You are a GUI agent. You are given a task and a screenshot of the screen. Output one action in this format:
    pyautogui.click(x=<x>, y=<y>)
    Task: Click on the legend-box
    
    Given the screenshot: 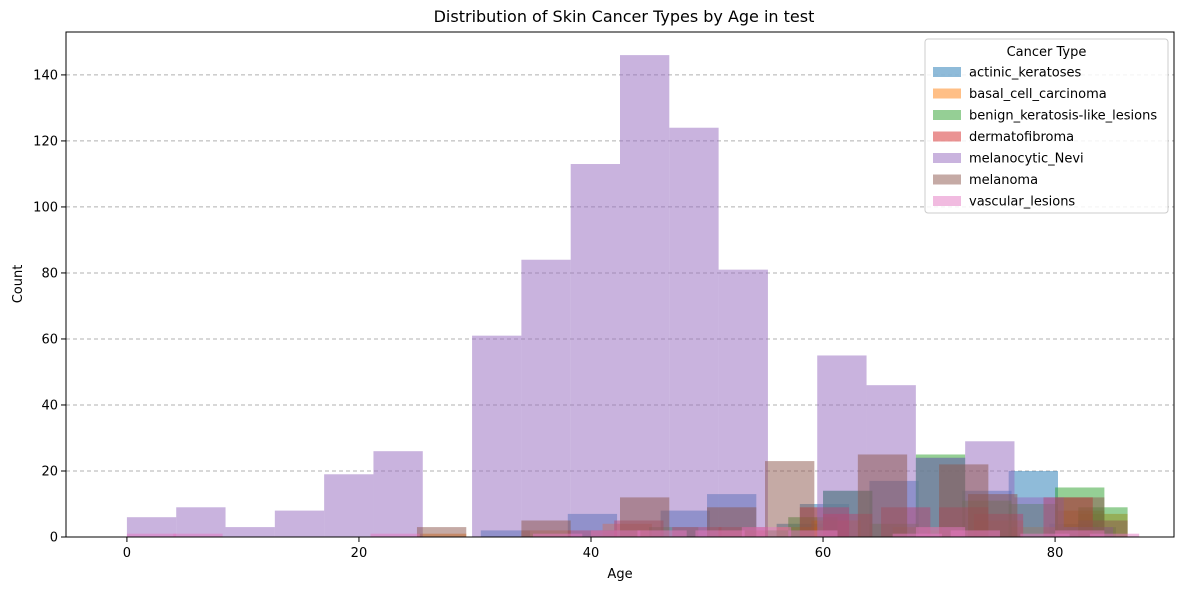 What is the action you would take?
    pyautogui.click(x=1046, y=126)
    